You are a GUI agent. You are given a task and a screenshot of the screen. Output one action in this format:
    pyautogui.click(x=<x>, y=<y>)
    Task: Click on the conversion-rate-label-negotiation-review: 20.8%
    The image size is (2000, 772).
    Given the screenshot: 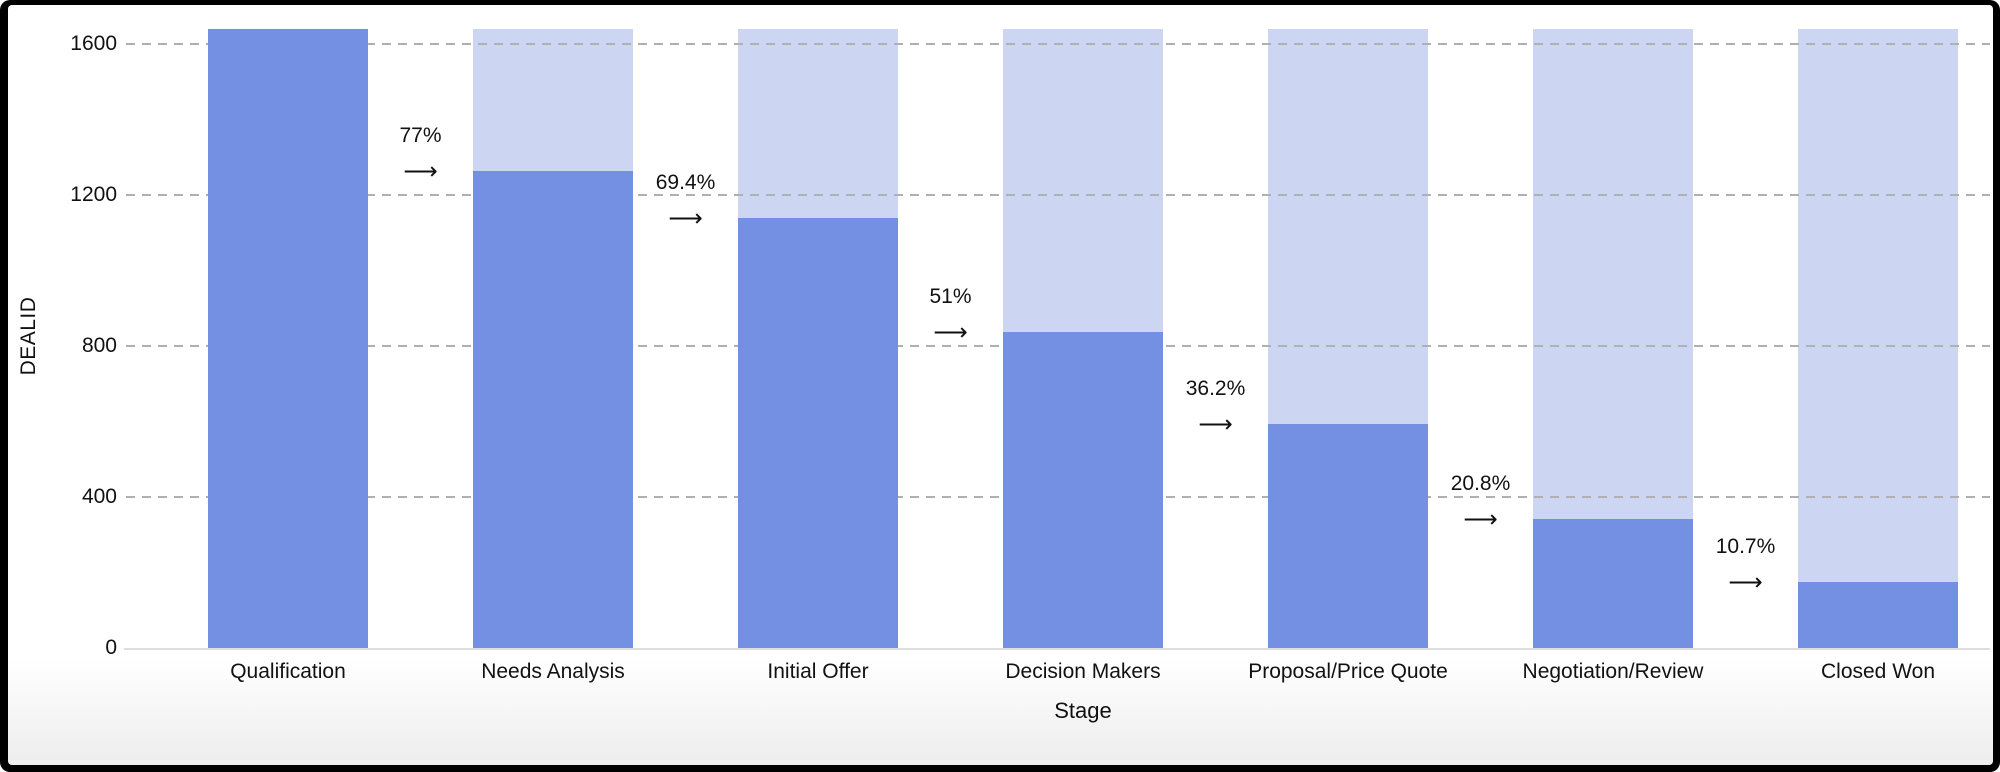 What is the action you would take?
    pyautogui.click(x=1480, y=484)
    